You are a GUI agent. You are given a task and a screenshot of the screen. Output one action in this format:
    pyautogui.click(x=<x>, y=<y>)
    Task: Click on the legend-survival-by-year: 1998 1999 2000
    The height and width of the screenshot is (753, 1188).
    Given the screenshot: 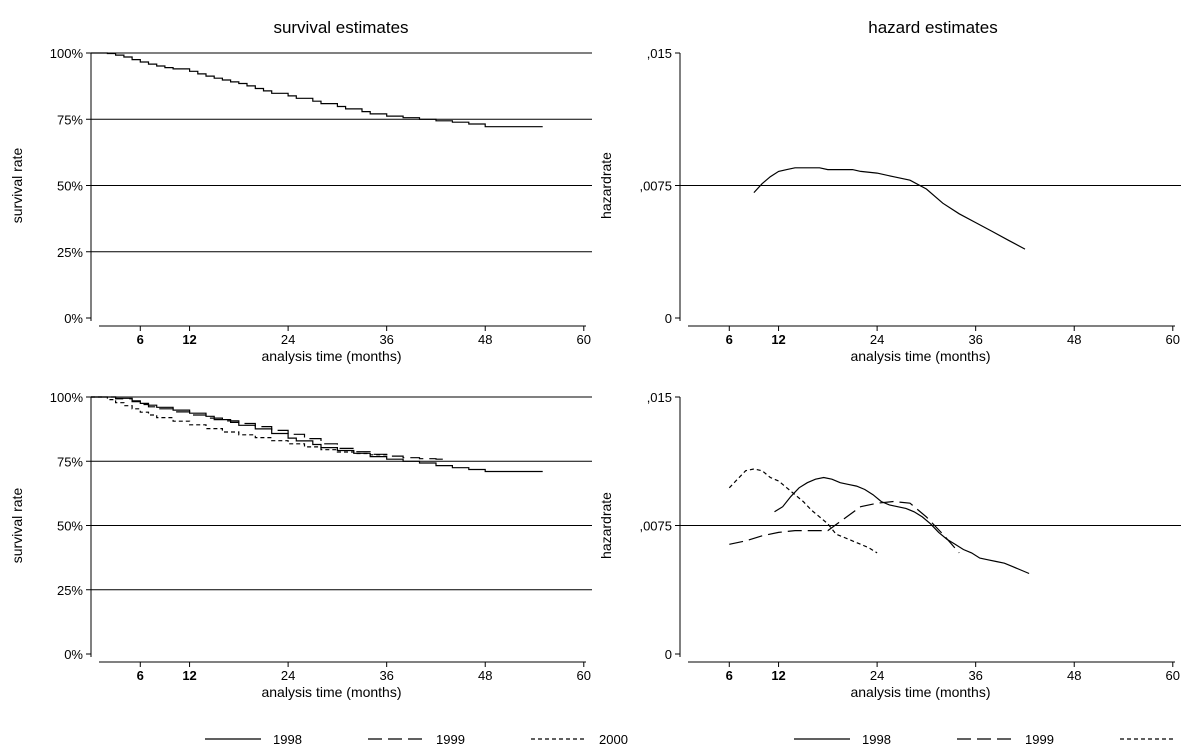 What is the action you would take?
    pyautogui.click(x=416, y=739)
    